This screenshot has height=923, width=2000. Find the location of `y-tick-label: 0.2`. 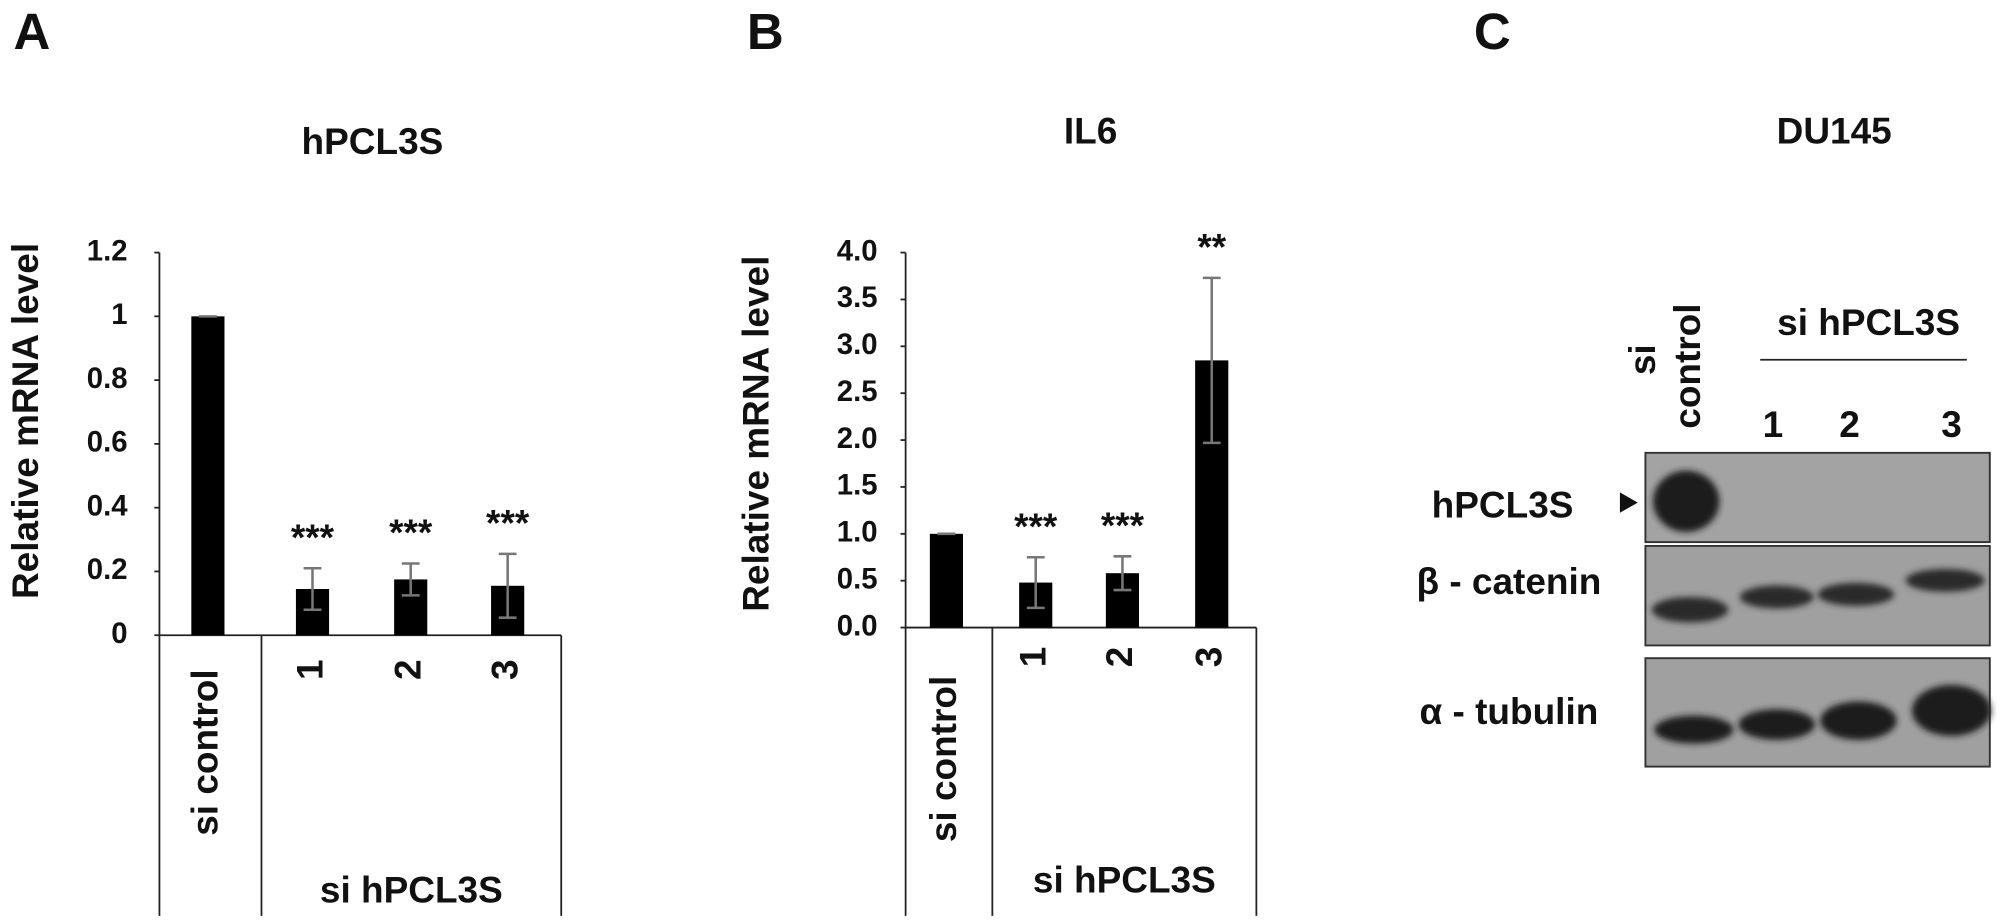

y-tick-label: 0.2 is located at coordinates (107, 569).